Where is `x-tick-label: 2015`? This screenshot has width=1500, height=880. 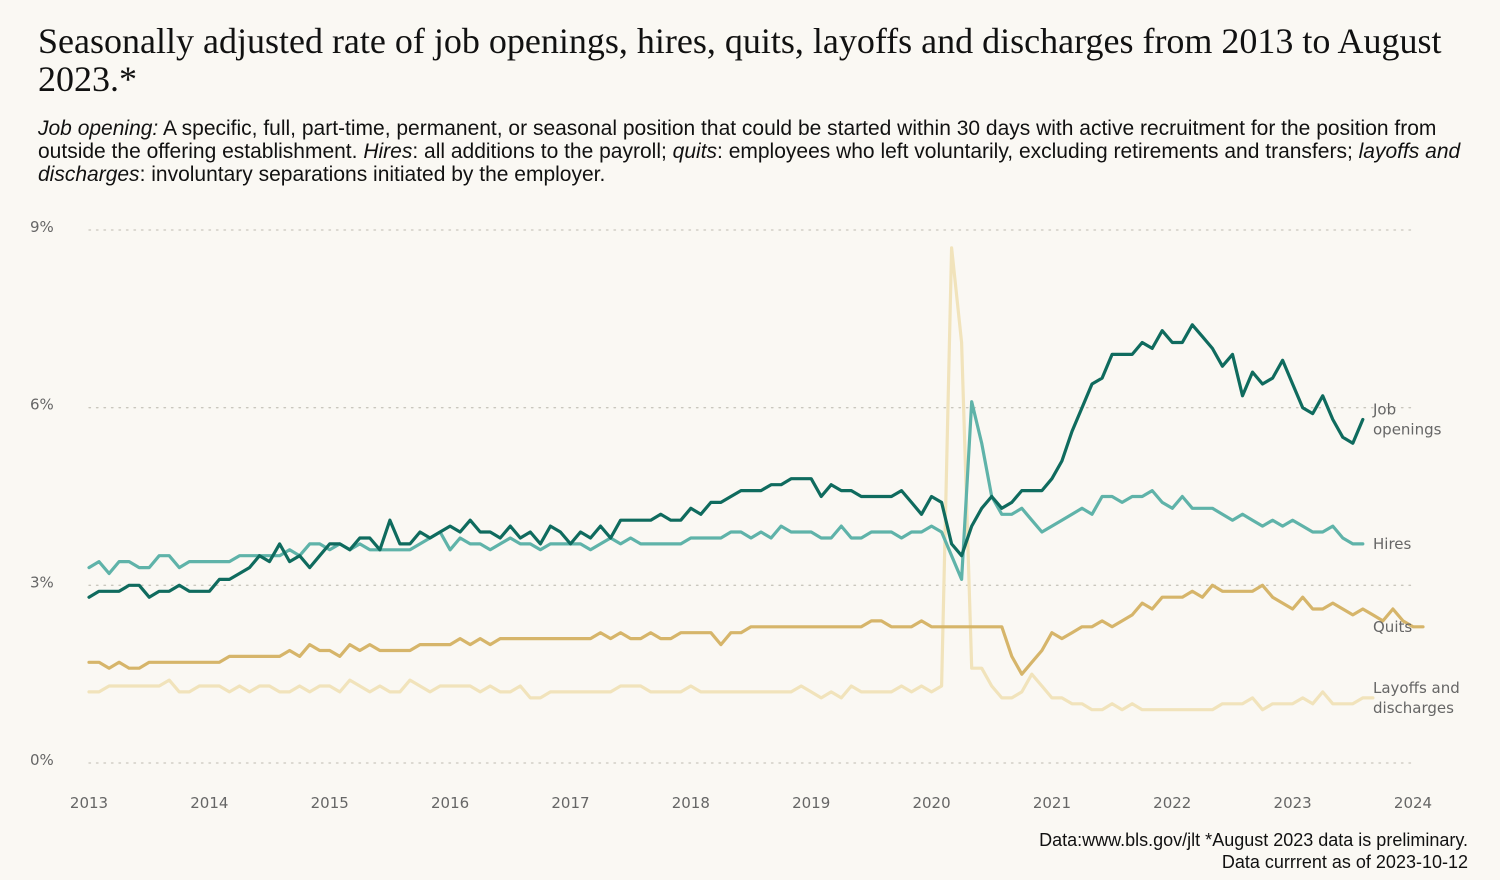 x-tick-label: 2015 is located at coordinates (330, 803).